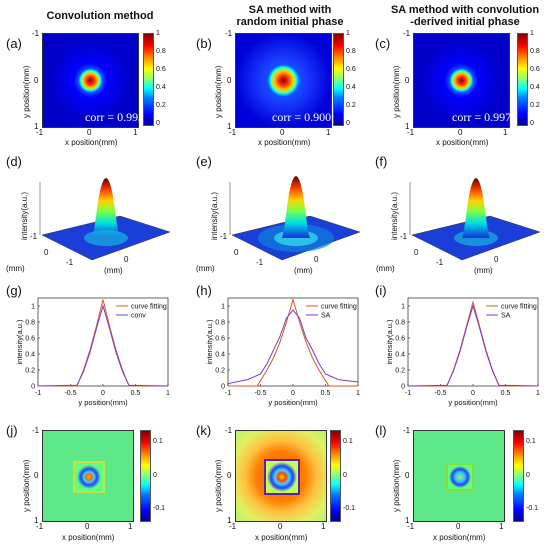 Image resolution: width=550 pixels, height=548 pixels. I want to click on heatmap-c, so click(461, 80).